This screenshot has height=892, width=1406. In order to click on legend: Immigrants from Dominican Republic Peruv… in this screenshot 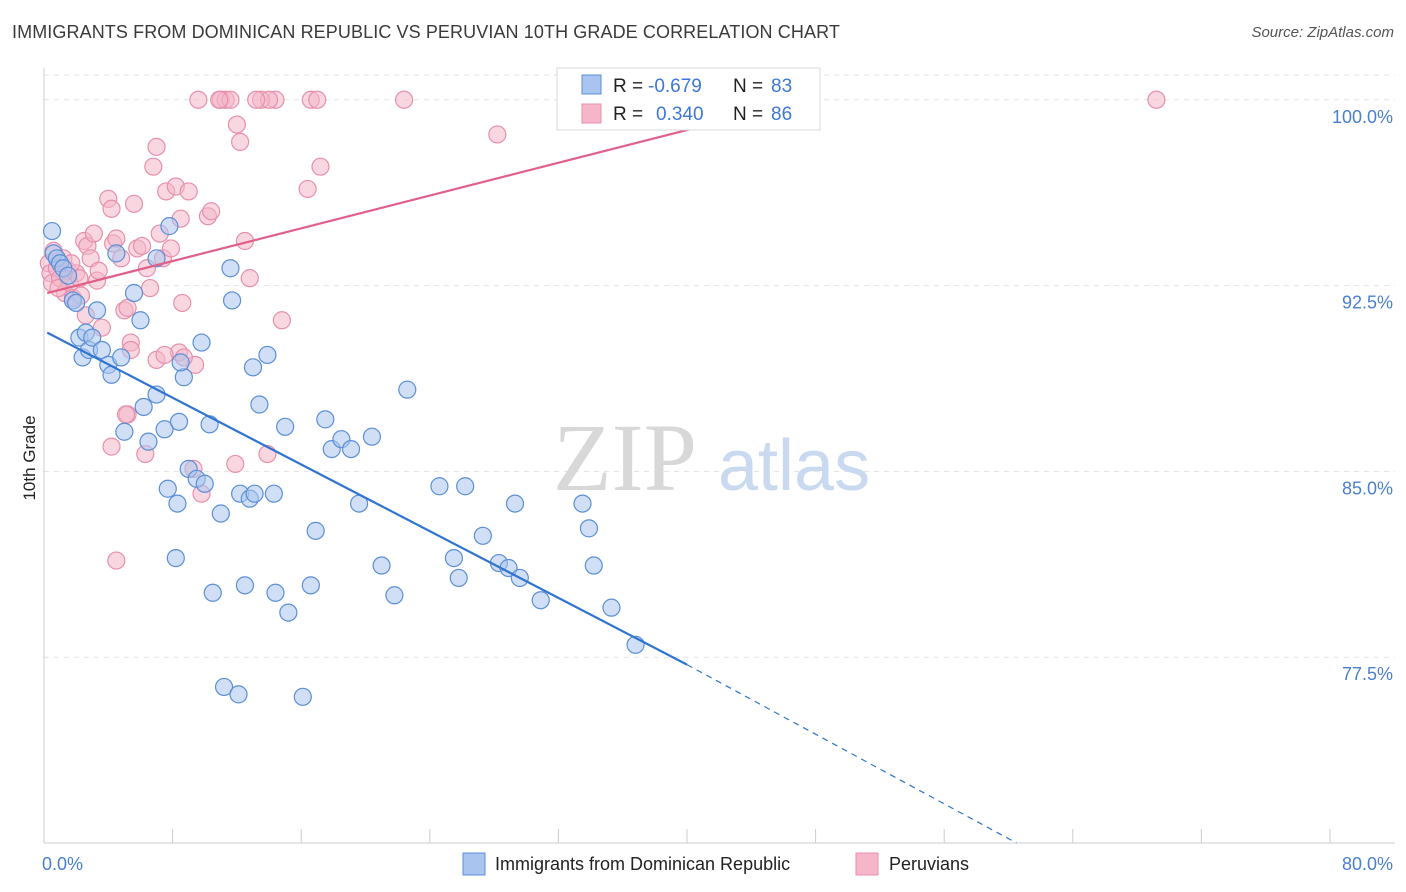, I will do `click(715, 864)`.